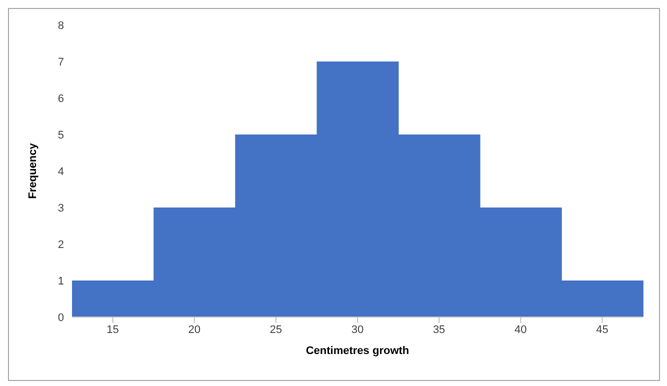 The width and height of the screenshot is (667, 386). Describe the element at coordinates (357, 330) in the screenshot. I see `x-tick-label: 30` at that location.